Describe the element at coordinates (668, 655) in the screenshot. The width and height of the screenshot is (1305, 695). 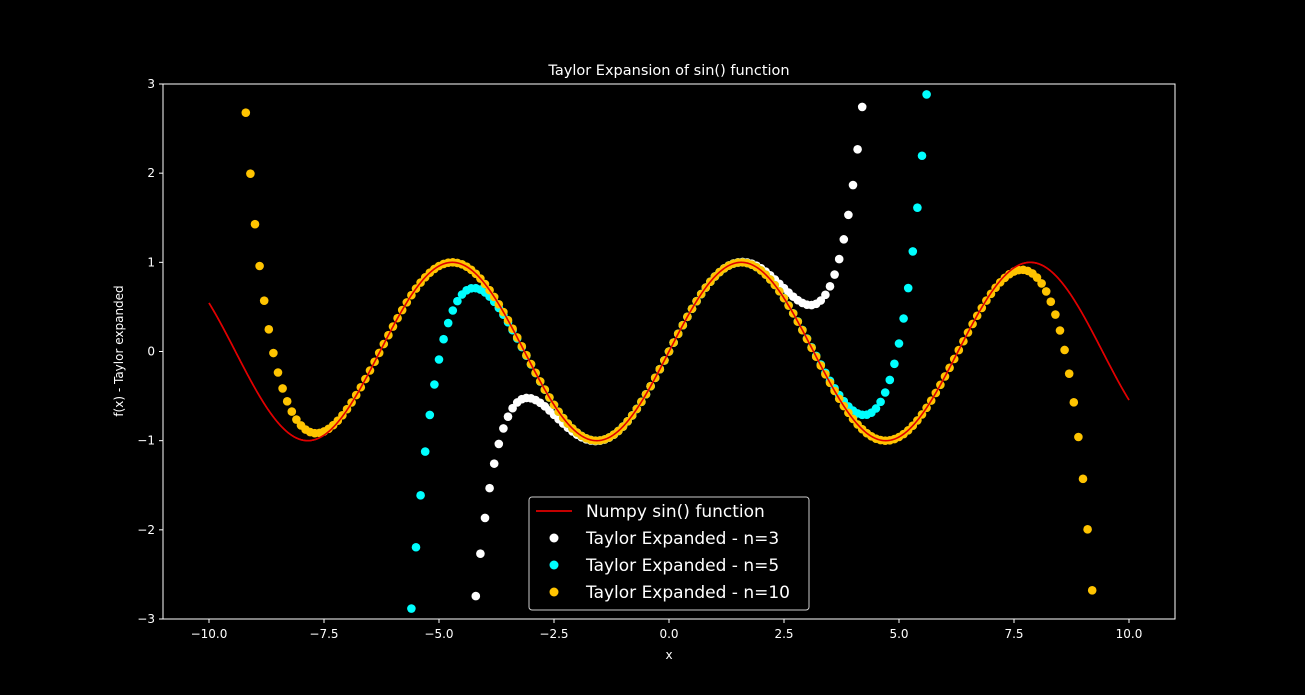
I see `x-axis-label: x` at that location.